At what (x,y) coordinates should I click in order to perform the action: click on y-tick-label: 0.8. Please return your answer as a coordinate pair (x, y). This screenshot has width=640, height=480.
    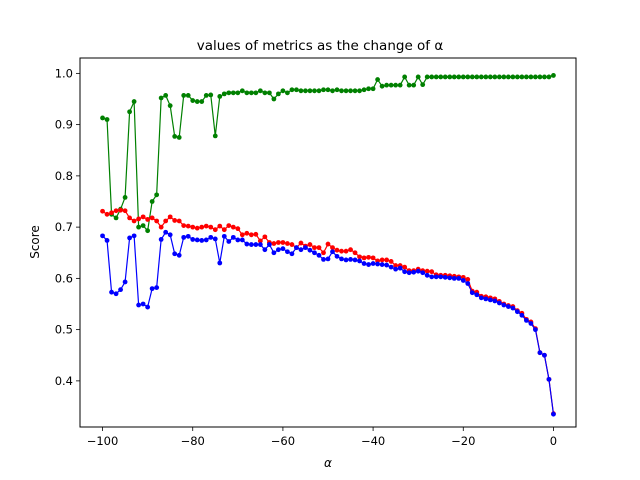
    Looking at the image, I should click on (64, 176).